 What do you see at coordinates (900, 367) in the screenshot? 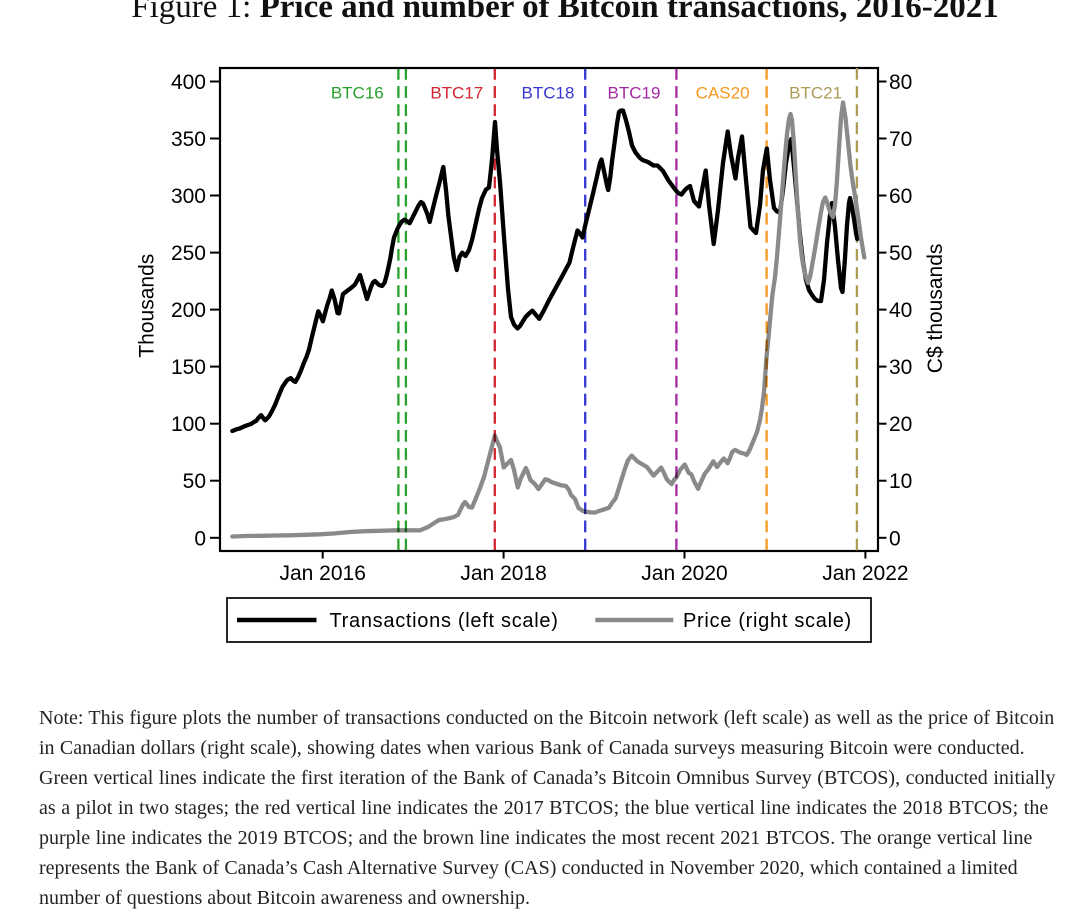
I see `svg-text: 30` at bounding box center [900, 367].